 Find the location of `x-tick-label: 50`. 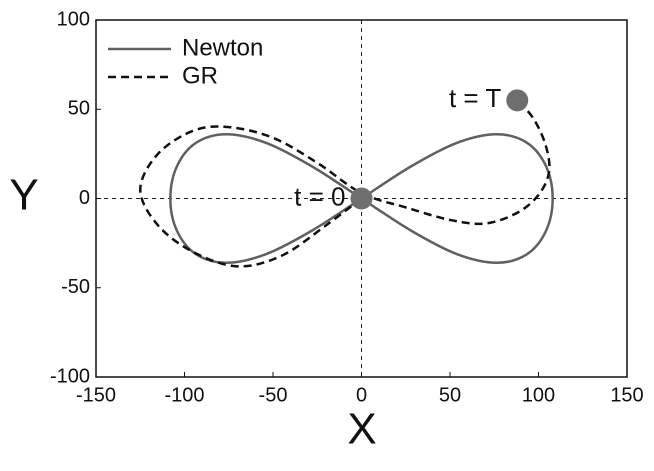

x-tick-label: 50 is located at coordinates (450, 395).